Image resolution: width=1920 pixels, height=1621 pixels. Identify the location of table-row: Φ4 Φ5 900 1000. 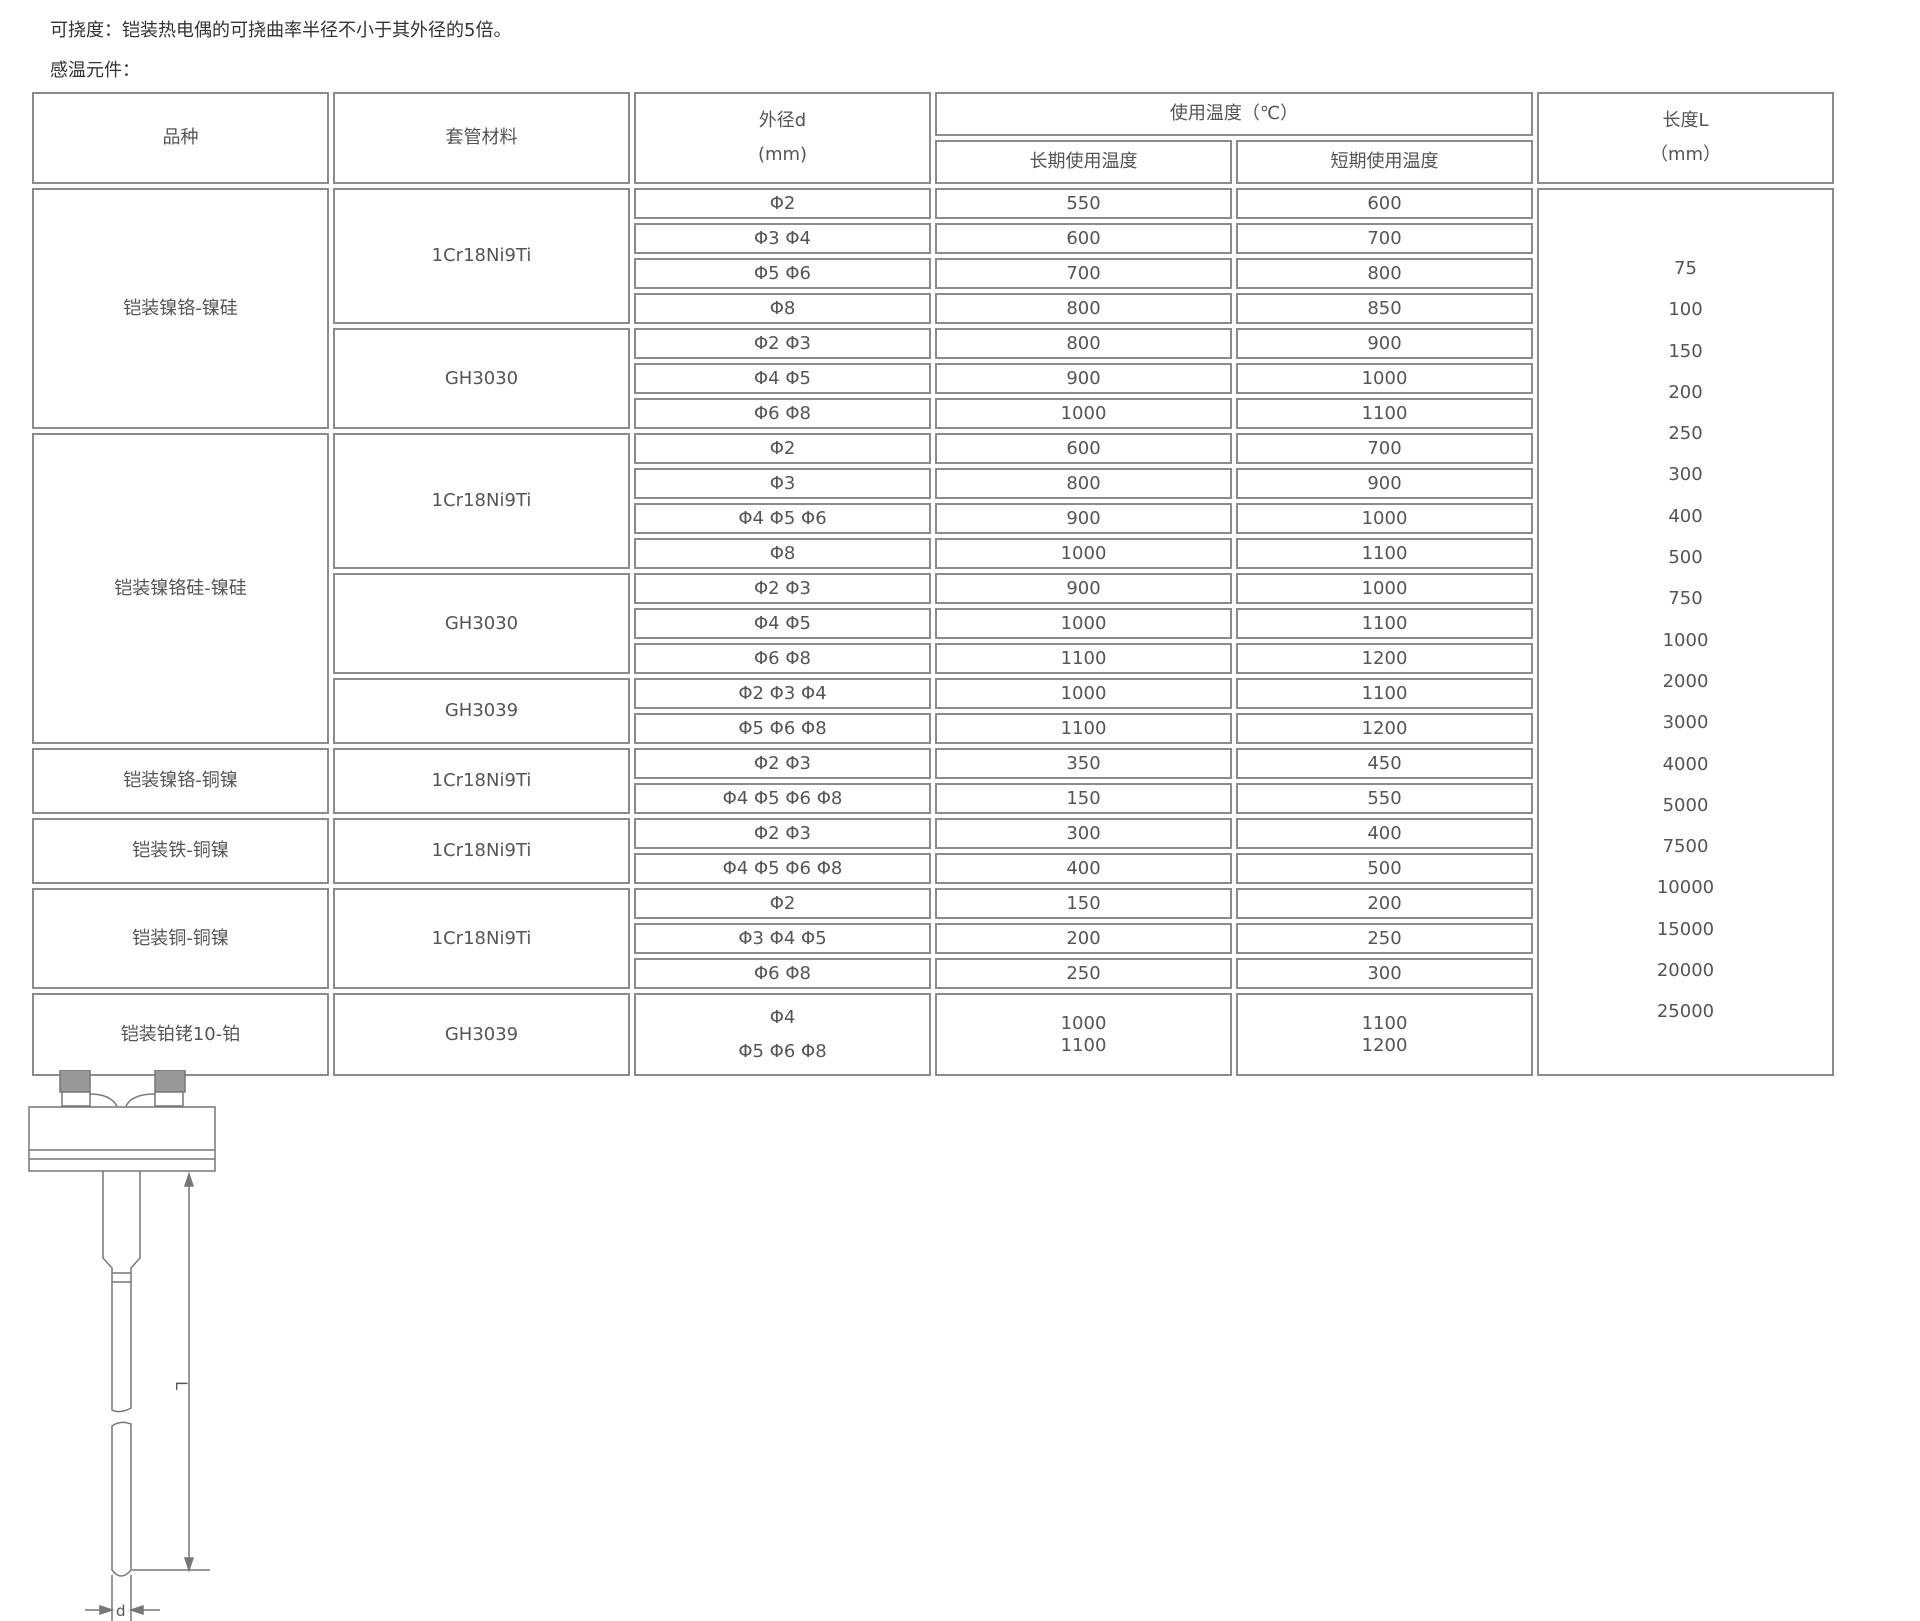
(933, 378).